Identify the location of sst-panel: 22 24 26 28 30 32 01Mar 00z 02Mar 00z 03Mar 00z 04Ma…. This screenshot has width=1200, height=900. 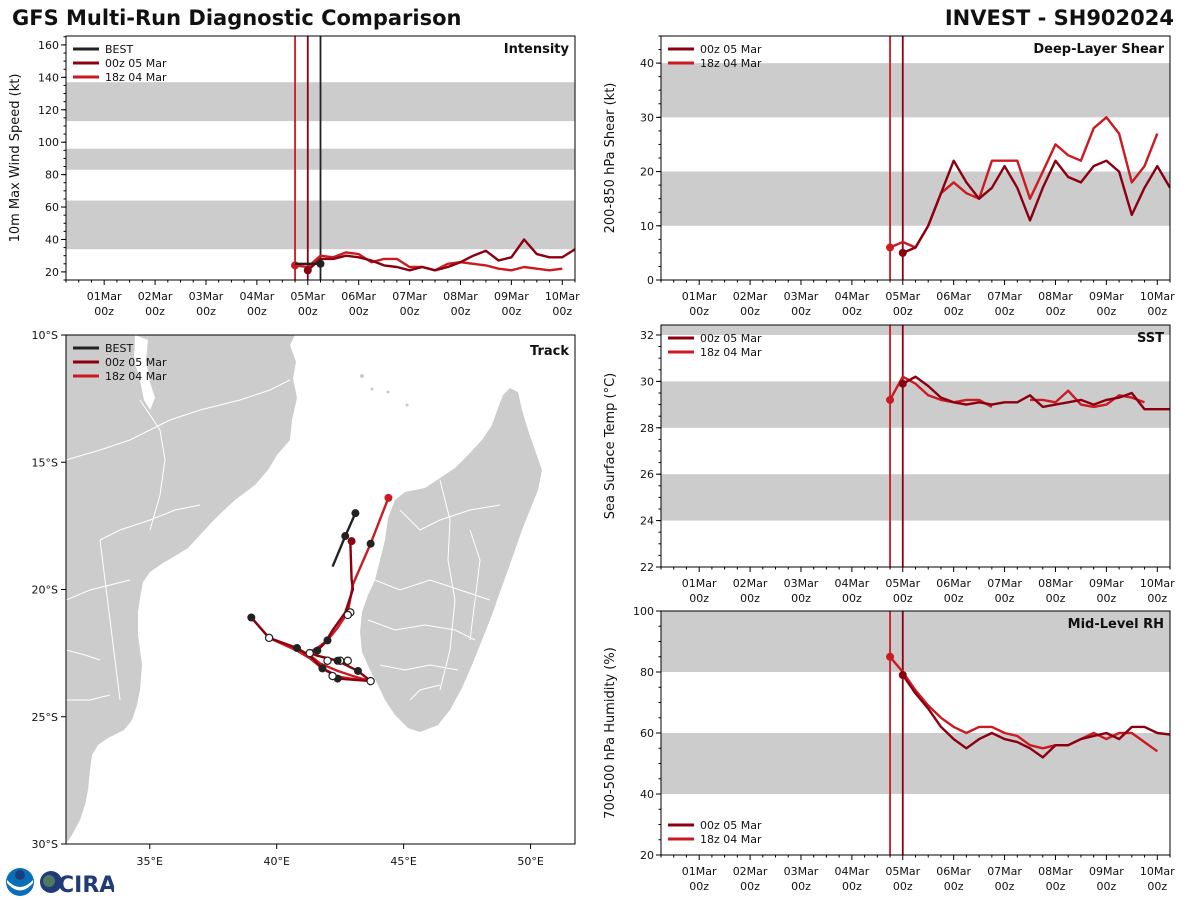
(889, 464).